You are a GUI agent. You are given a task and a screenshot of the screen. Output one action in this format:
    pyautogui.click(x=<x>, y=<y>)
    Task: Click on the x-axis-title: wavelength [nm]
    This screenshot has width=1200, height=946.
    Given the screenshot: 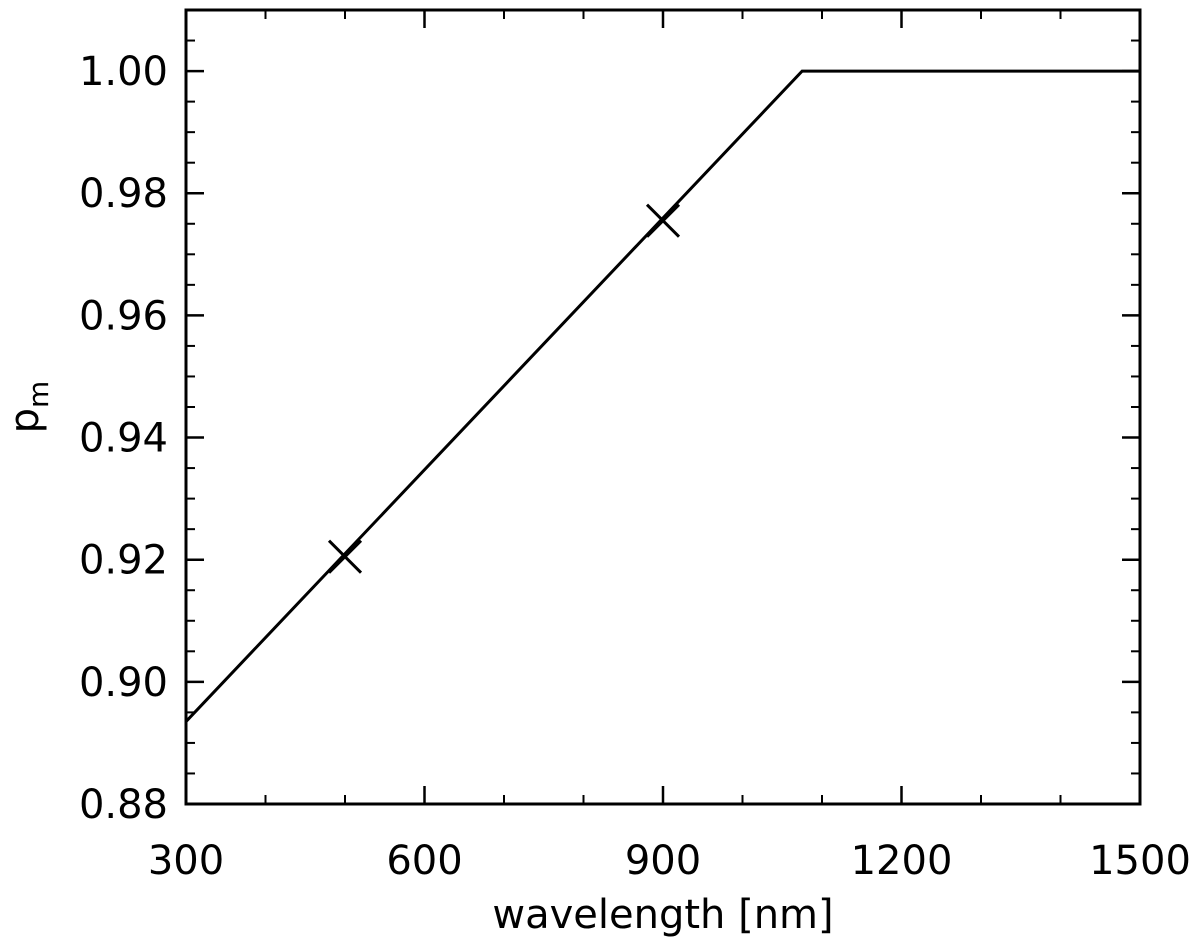 What is the action you would take?
    pyautogui.click(x=662, y=915)
    